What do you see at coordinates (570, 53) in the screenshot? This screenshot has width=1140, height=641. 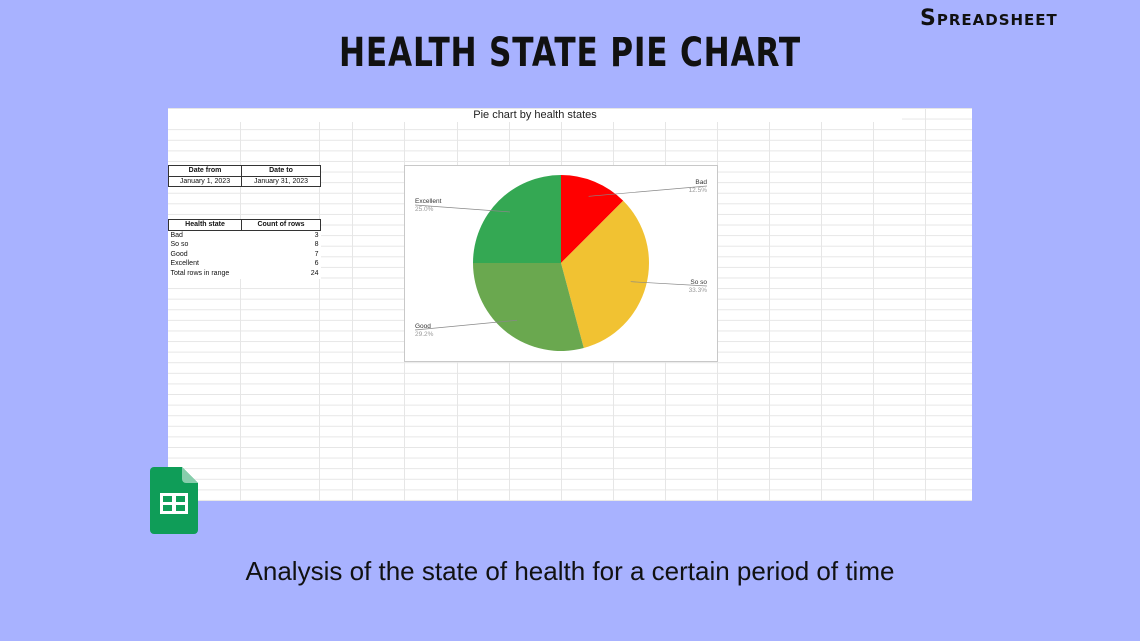 I see `page-title: HEALTH STATE PIE CHART` at bounding box center [570, 53].